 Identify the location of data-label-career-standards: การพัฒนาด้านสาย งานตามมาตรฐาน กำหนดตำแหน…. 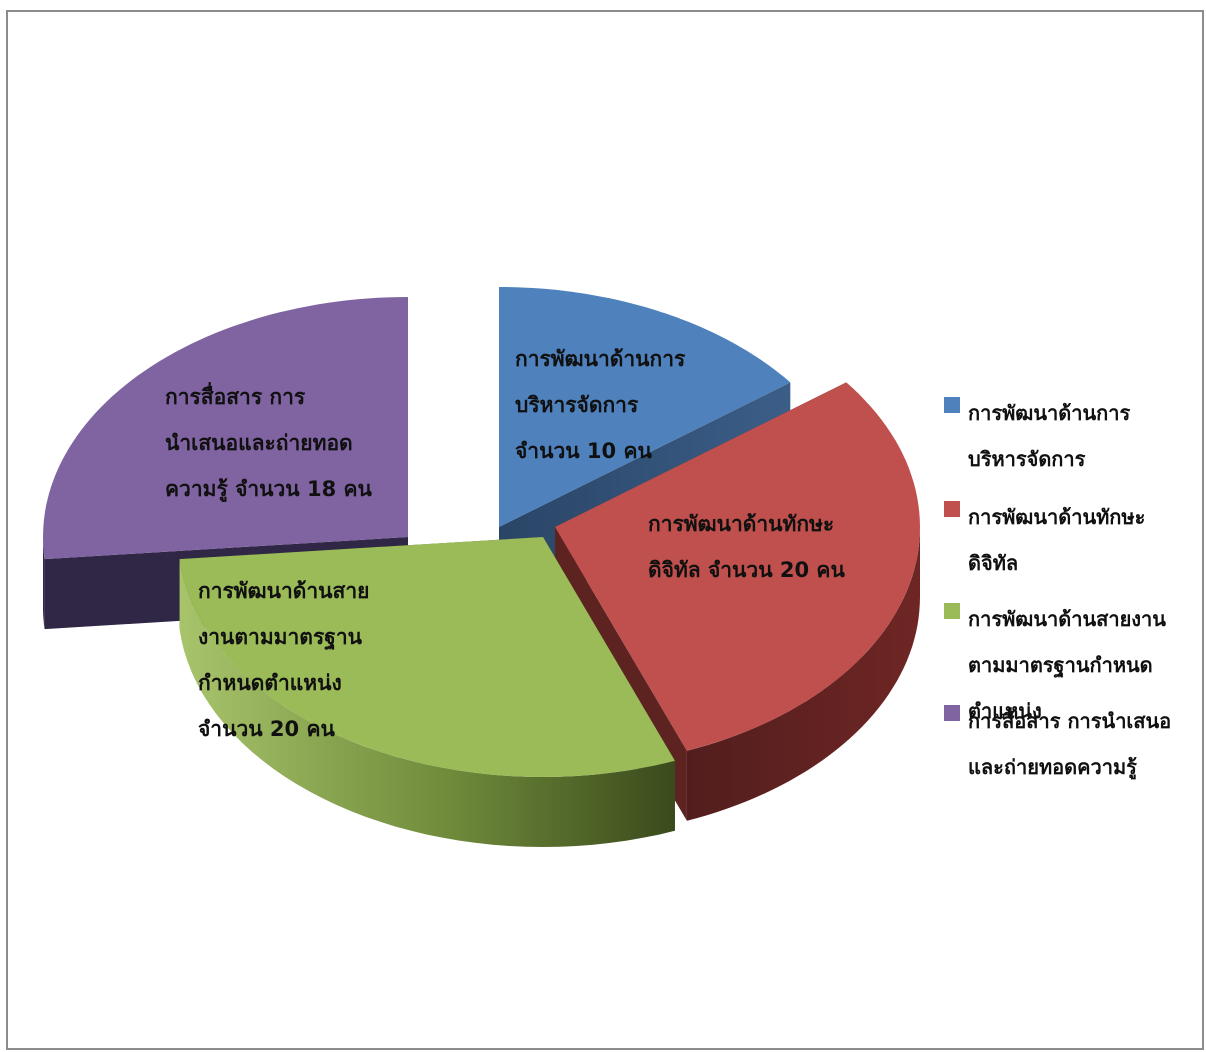
(284, 660).